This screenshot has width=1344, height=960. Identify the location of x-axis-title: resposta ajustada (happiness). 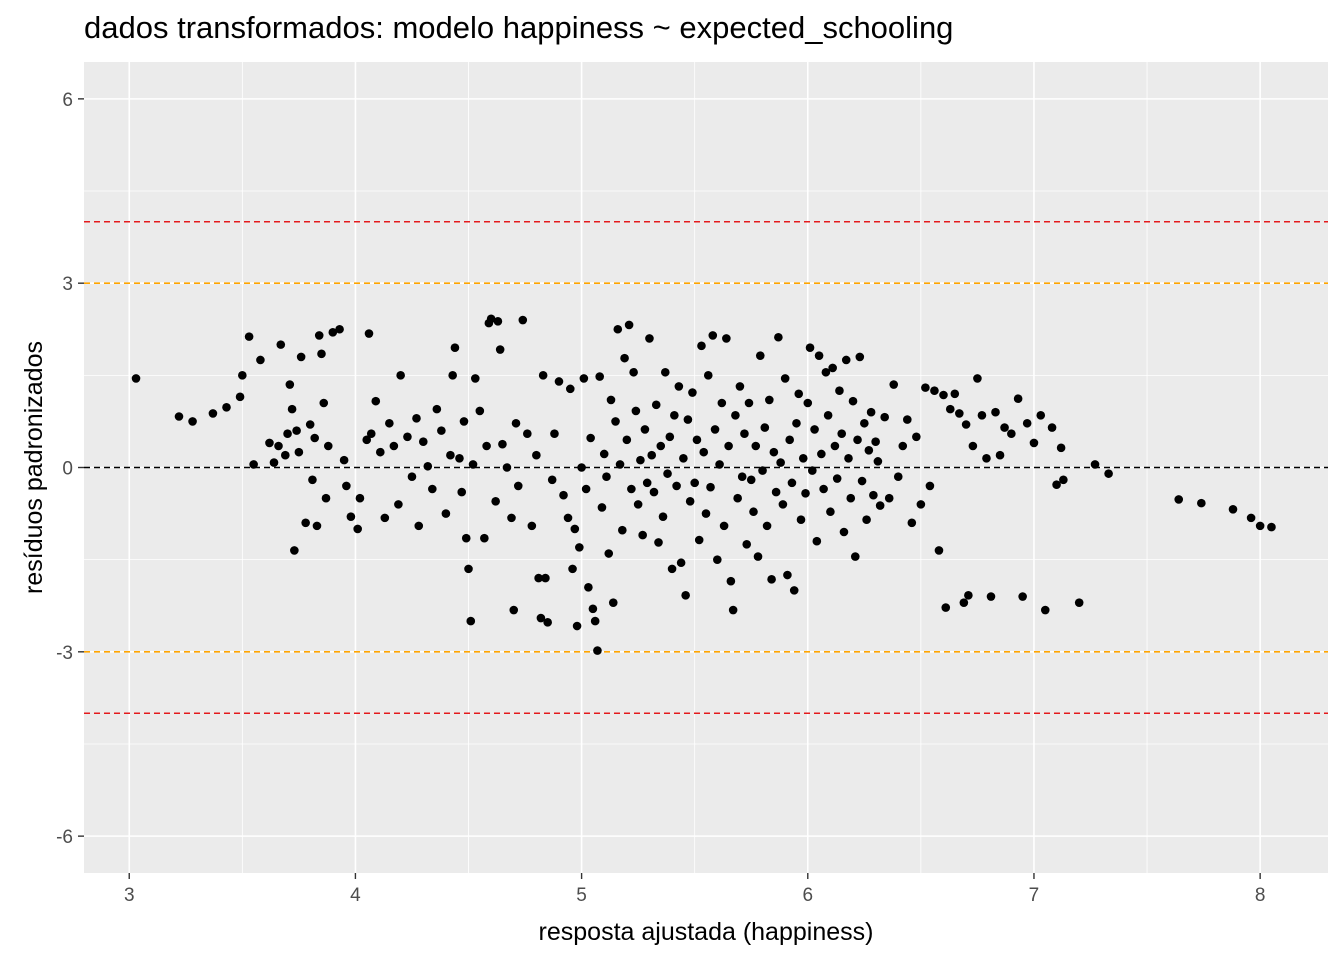
(706, 932).